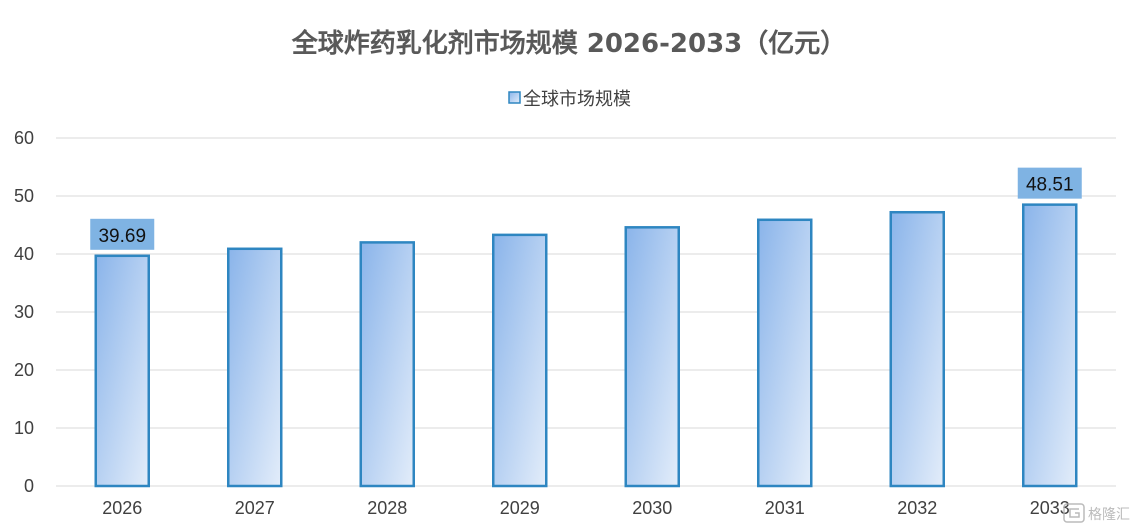  Describe the element at coordinates (586, 208) in the screenshot. I see `data-labels: 39.69 48.51` at that location.